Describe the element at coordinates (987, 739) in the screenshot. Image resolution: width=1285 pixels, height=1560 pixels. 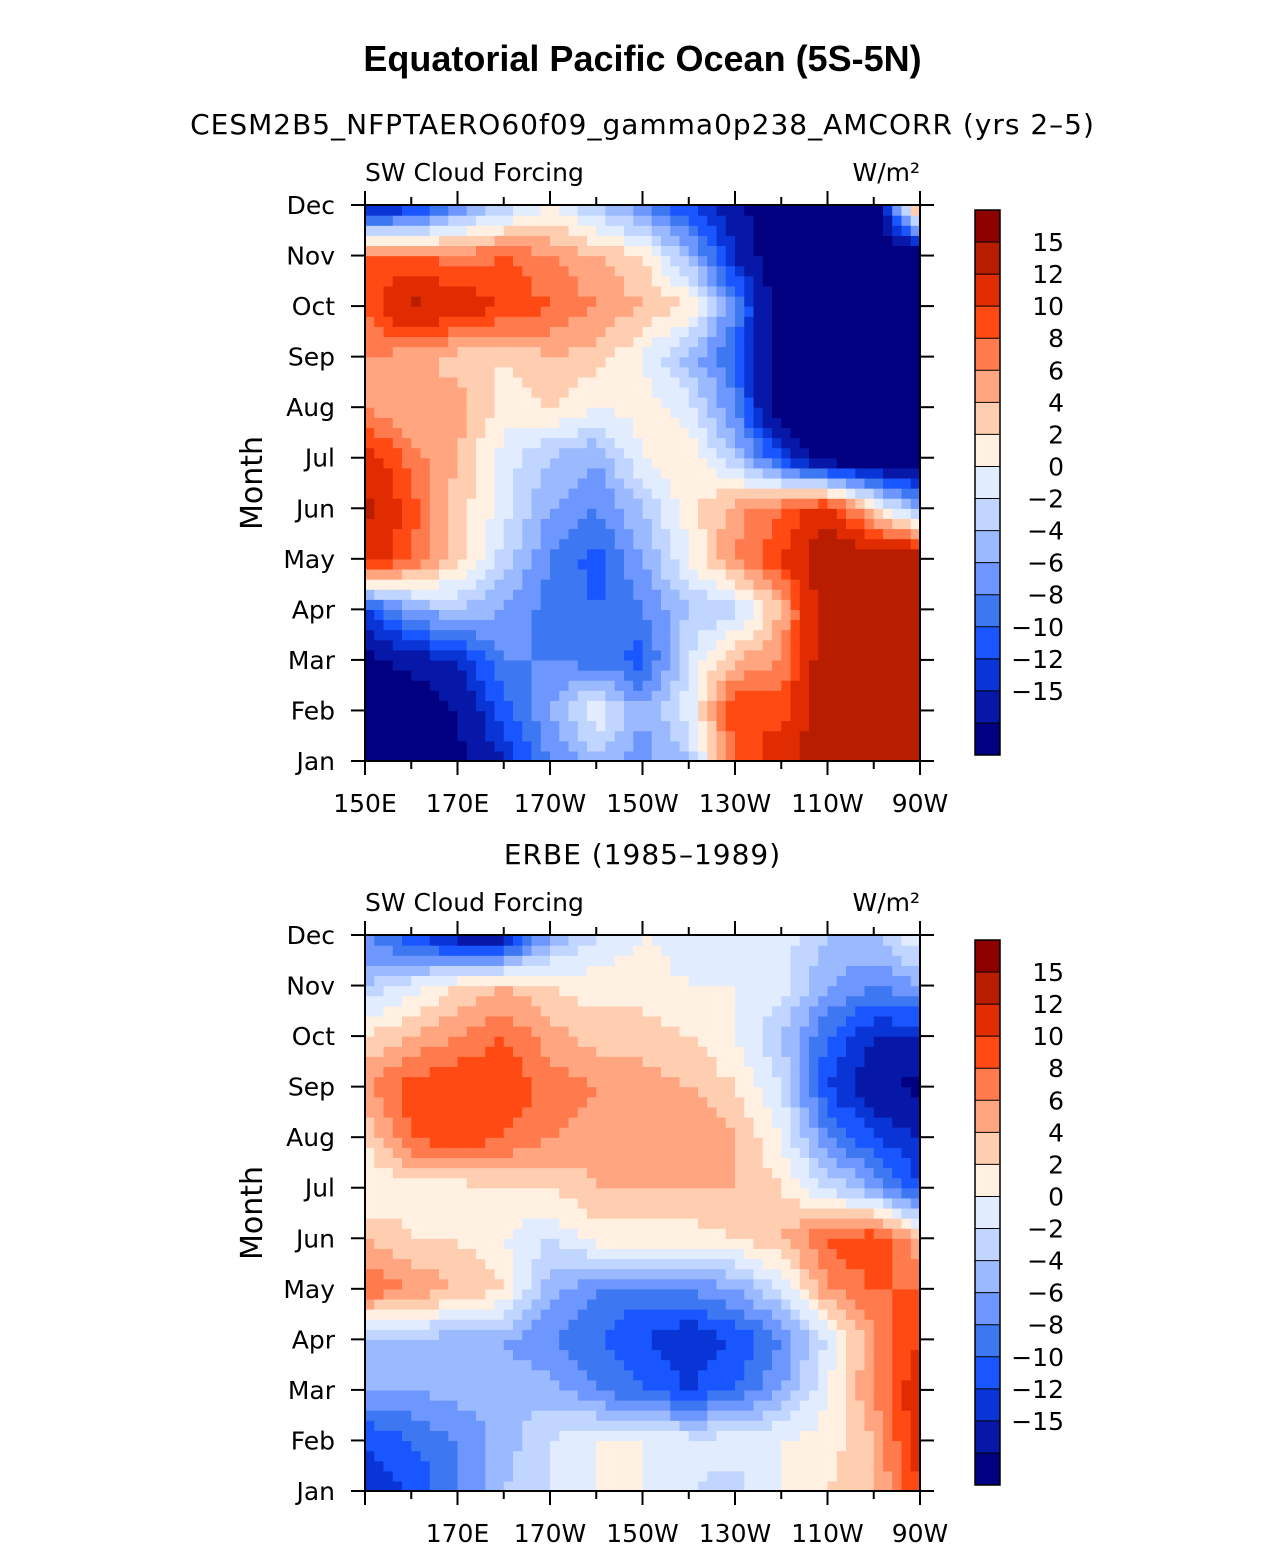
I see `colorbar-box` at that location.